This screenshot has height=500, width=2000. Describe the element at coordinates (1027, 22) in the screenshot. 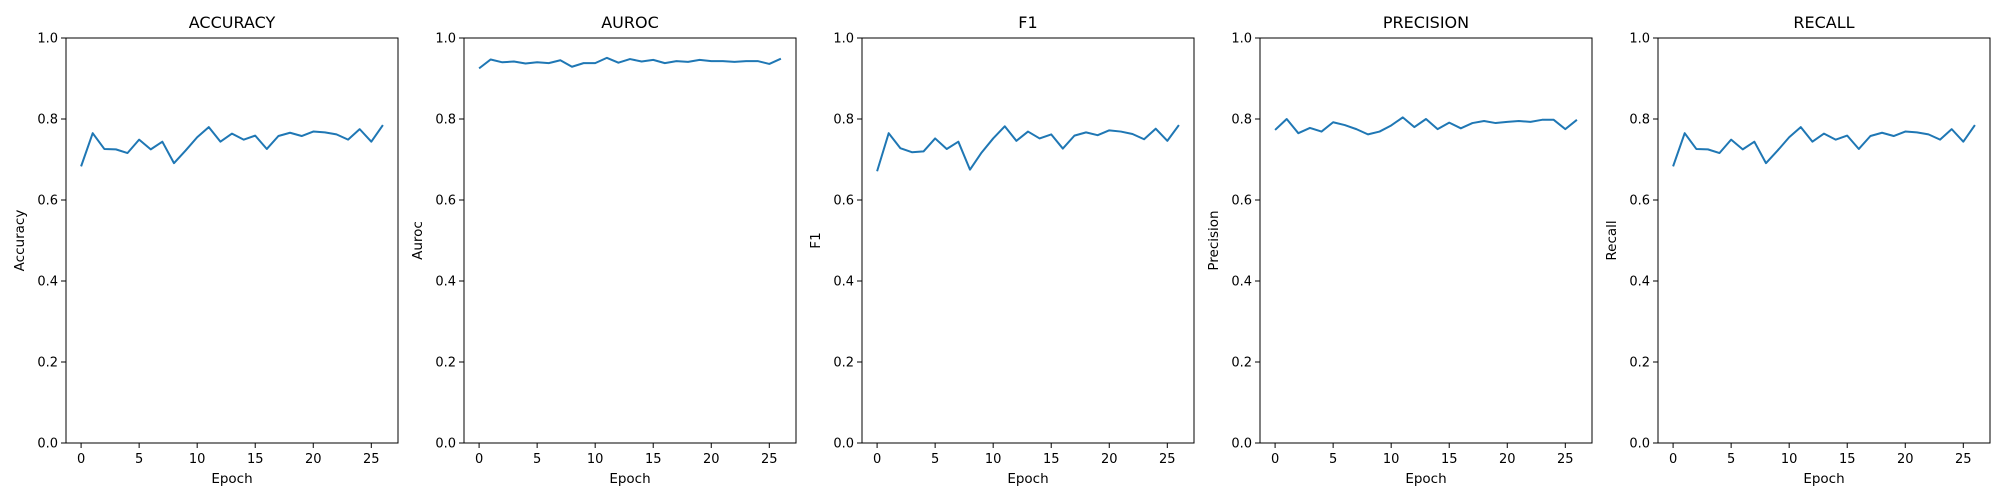

I see `panel-title: F1` at that location.